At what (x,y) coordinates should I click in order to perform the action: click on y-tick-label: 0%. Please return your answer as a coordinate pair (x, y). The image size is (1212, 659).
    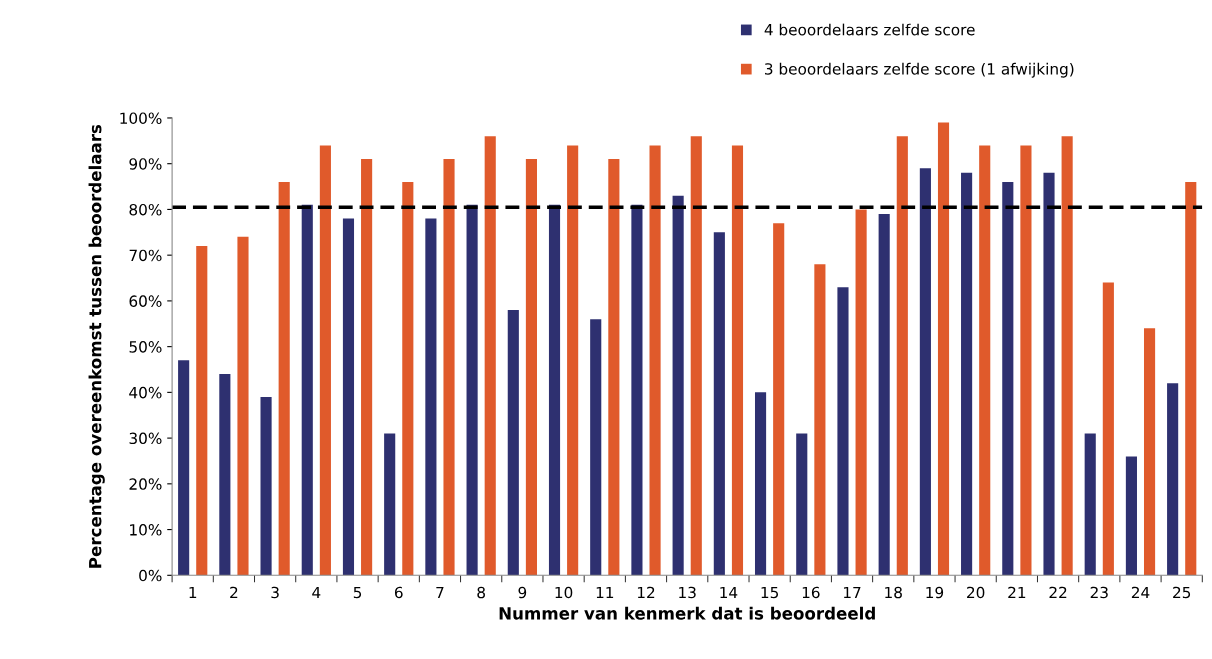
    Looking at the image, I should click on (150, 575).